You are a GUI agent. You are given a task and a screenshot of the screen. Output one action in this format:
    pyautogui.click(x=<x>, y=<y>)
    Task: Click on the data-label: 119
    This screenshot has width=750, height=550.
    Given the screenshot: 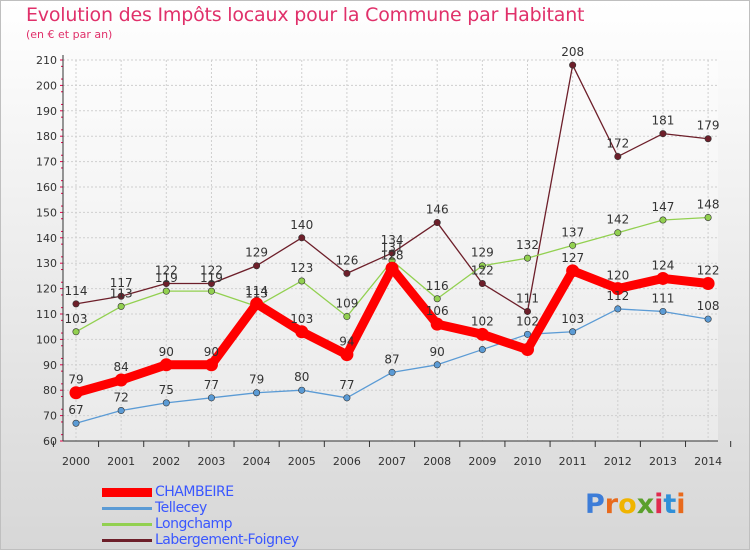 What is the action you would take?
    pyautogui.click(x=211, y=278)
    